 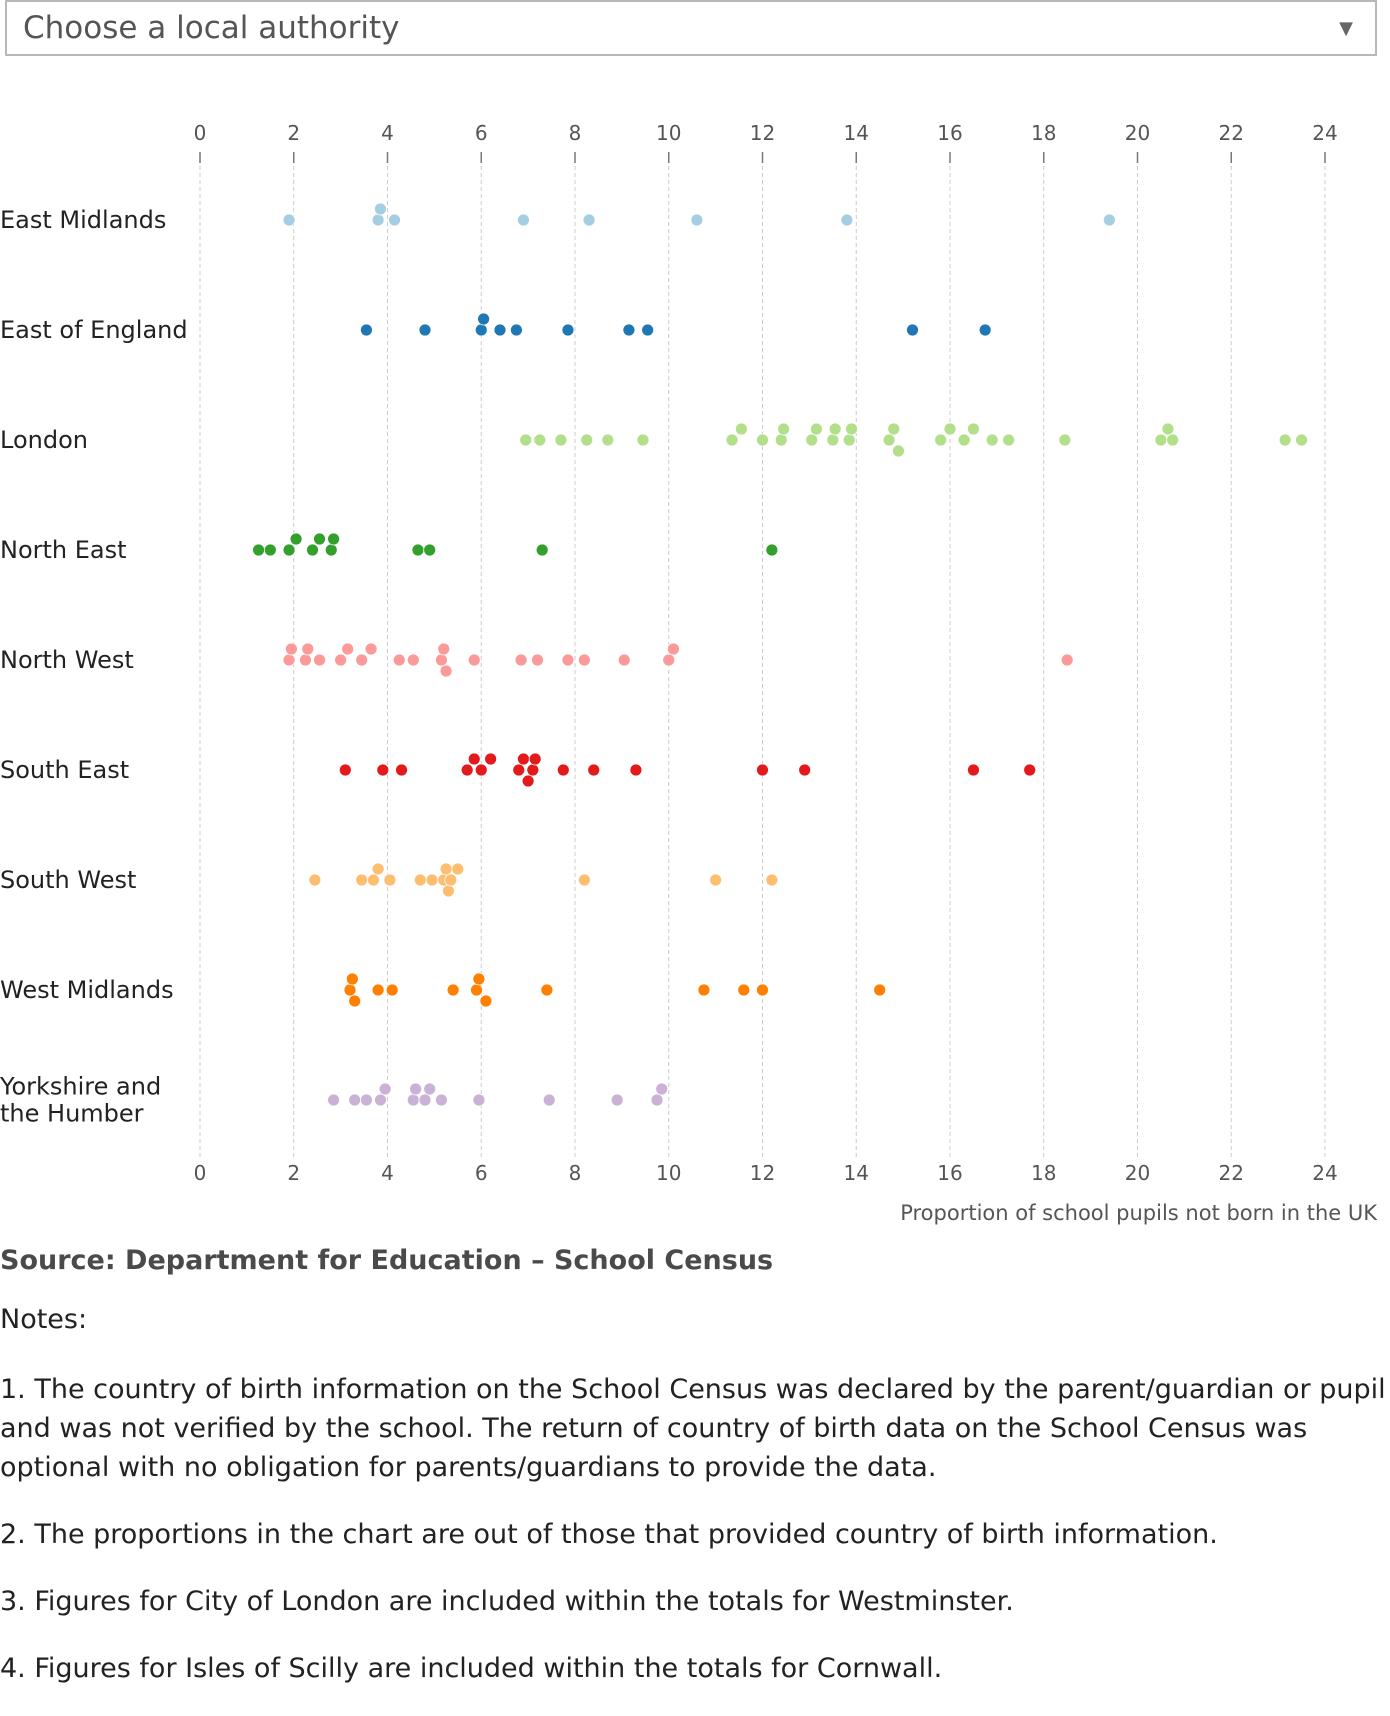 I want to click on top-tick-label: 2, so click(x=293, y=133).